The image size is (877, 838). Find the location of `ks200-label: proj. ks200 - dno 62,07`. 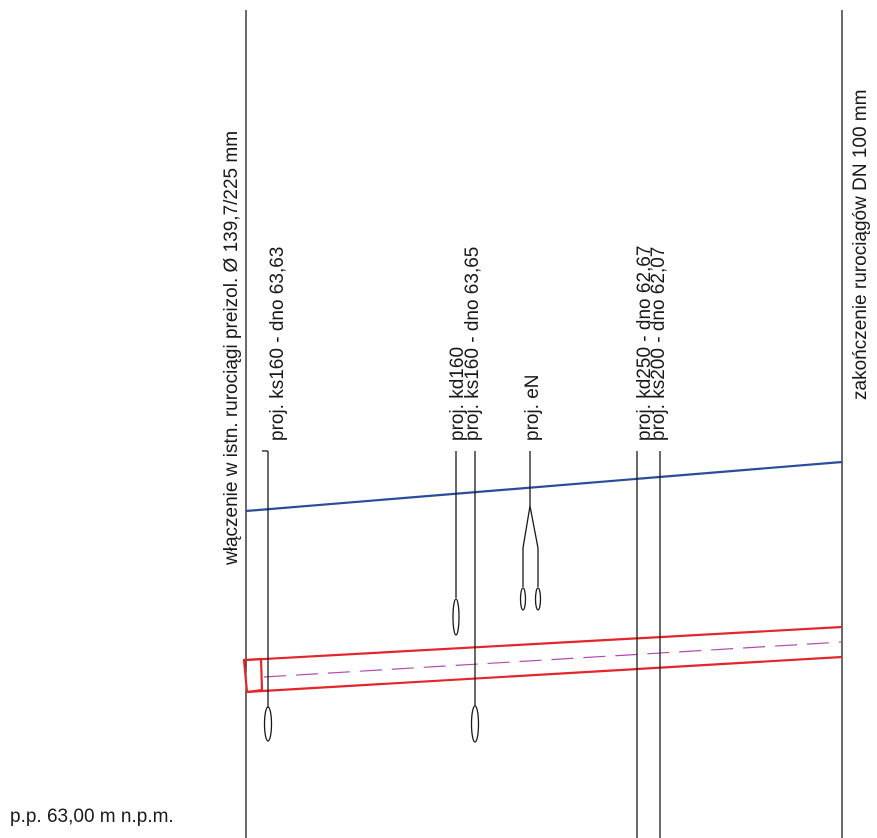

ks200-label: proj. ks200 - dno 62,07 is located at coordinates (658, 344).